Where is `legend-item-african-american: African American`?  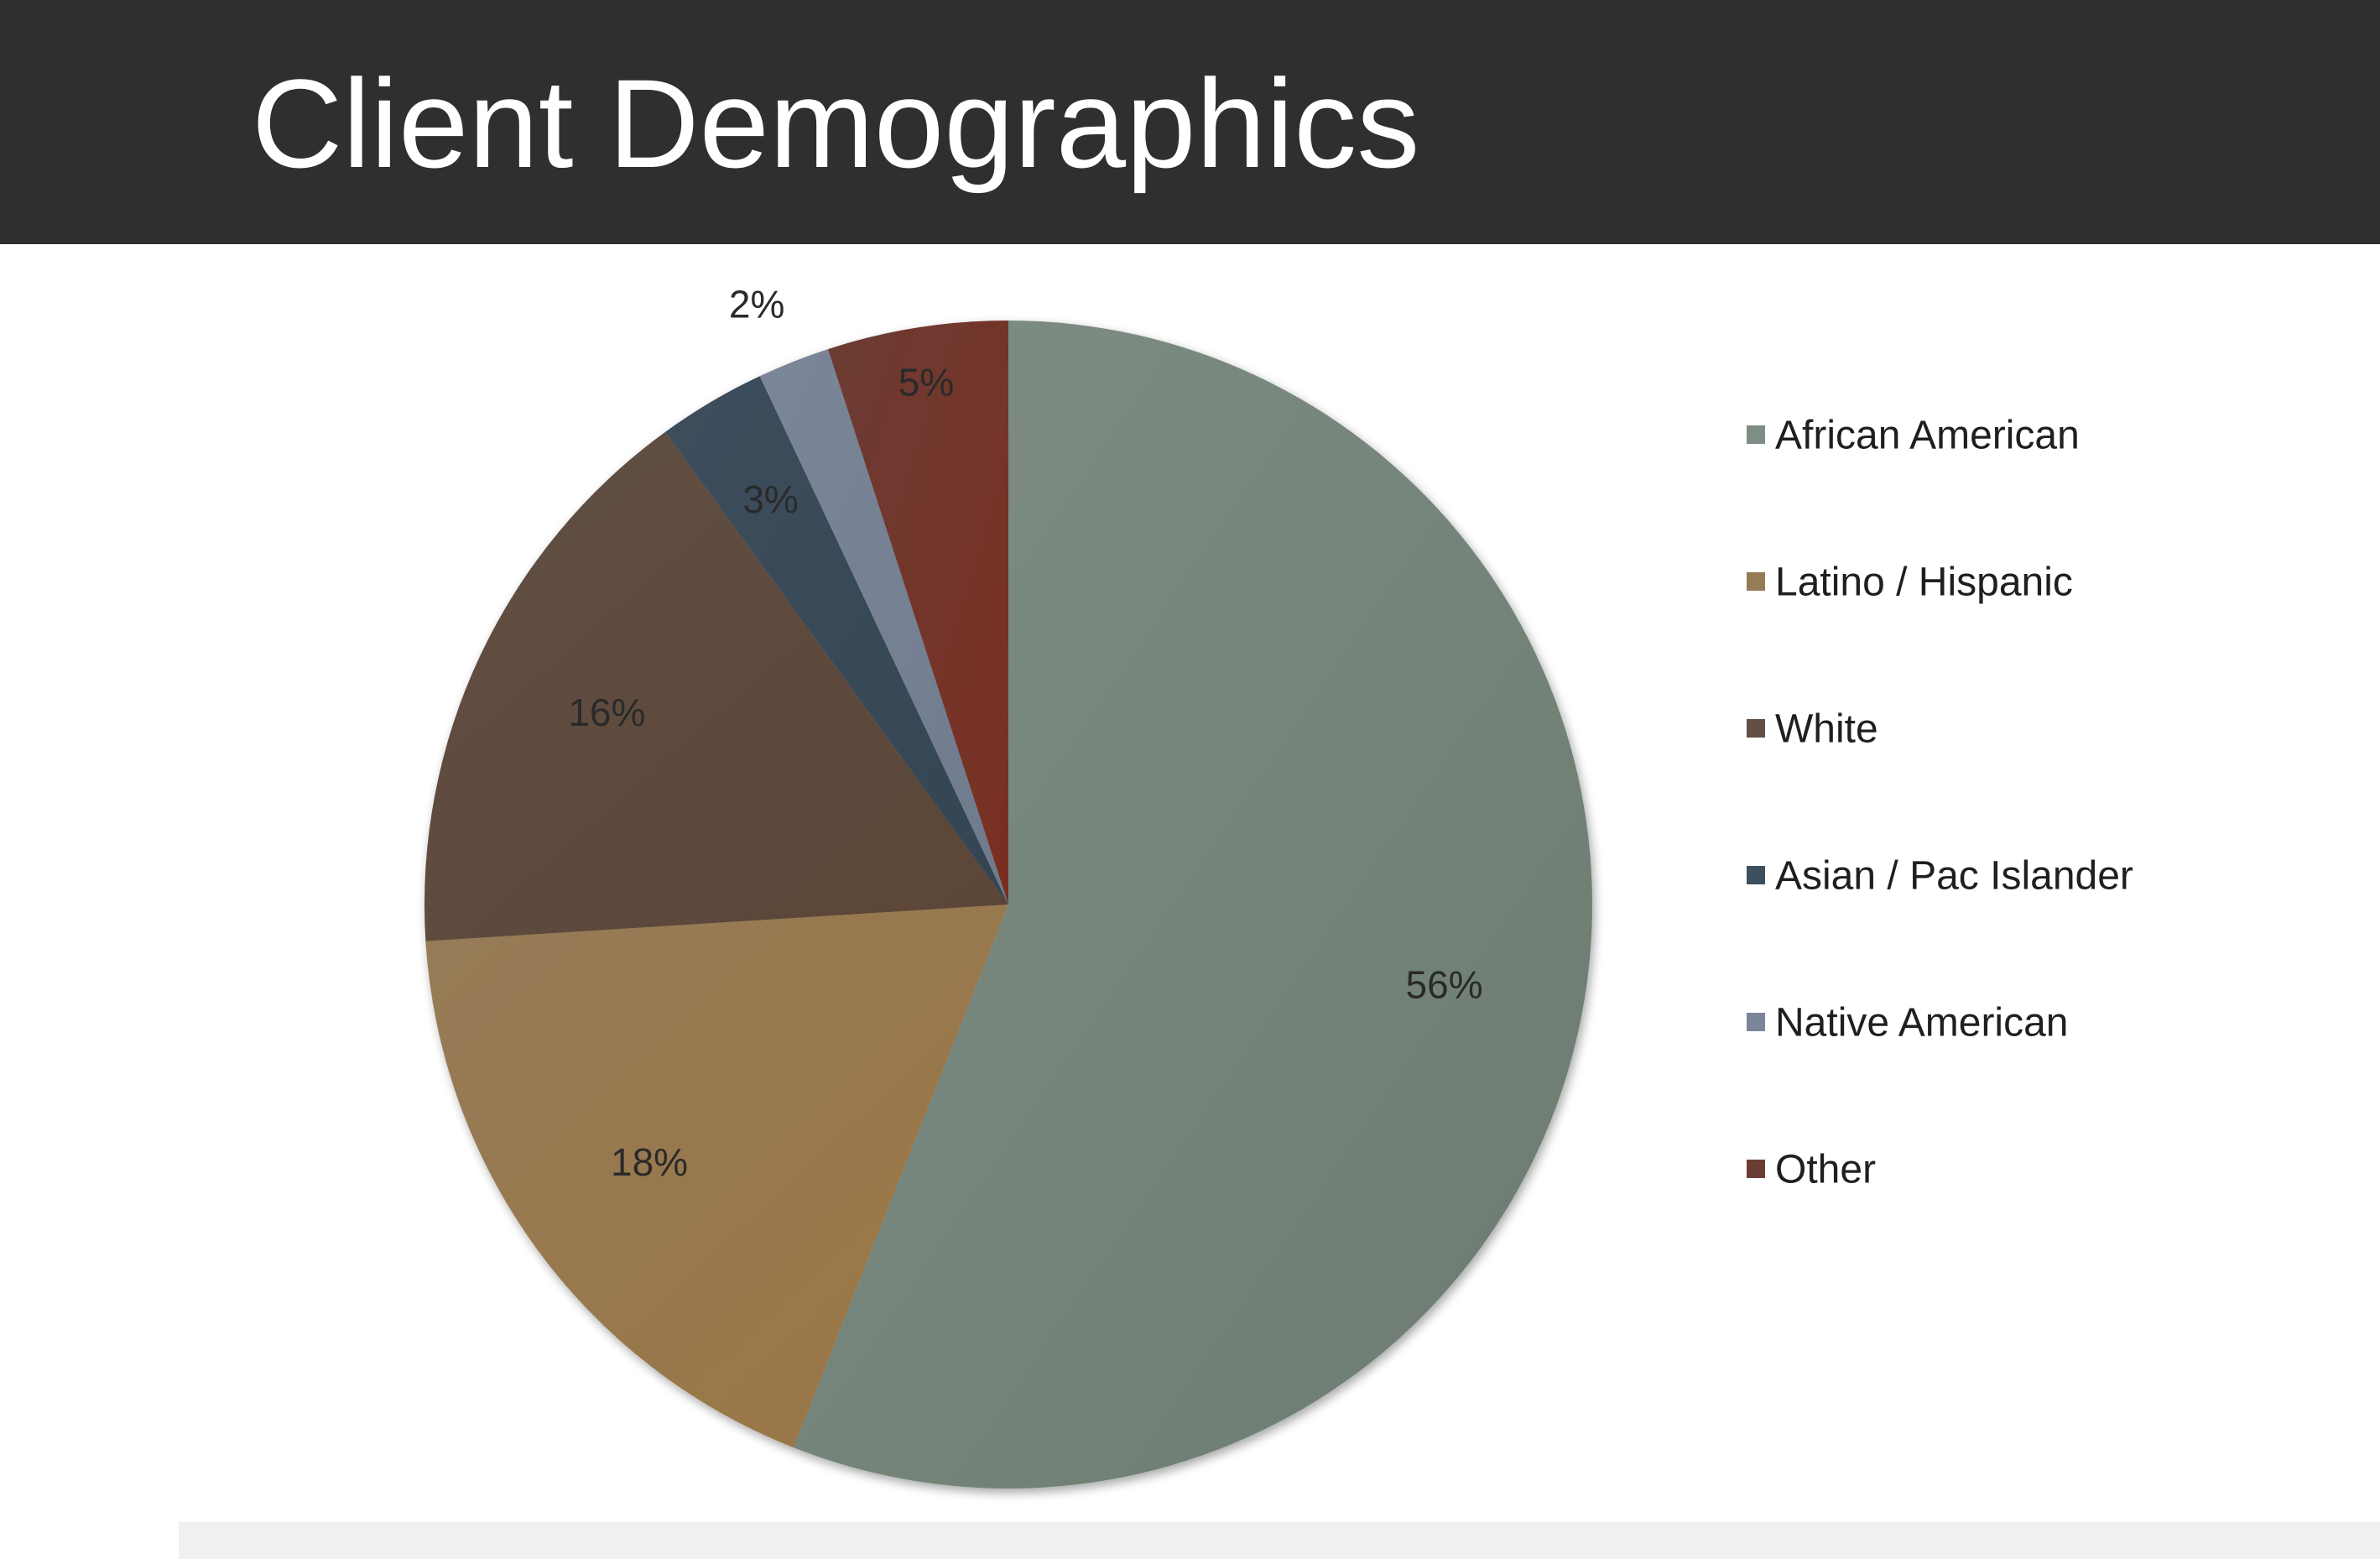 legend-item-african-american: African American is located at coordinates (1913, 436).